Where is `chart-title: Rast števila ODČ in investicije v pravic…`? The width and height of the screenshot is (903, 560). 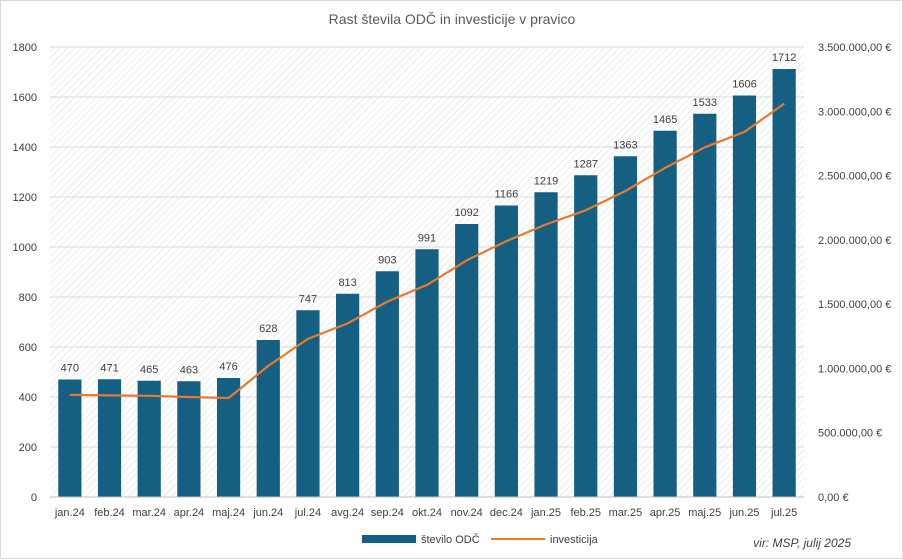 chart-title: Rast števila ODČ in investicije v pravic… is located at coordinates (452, 19).